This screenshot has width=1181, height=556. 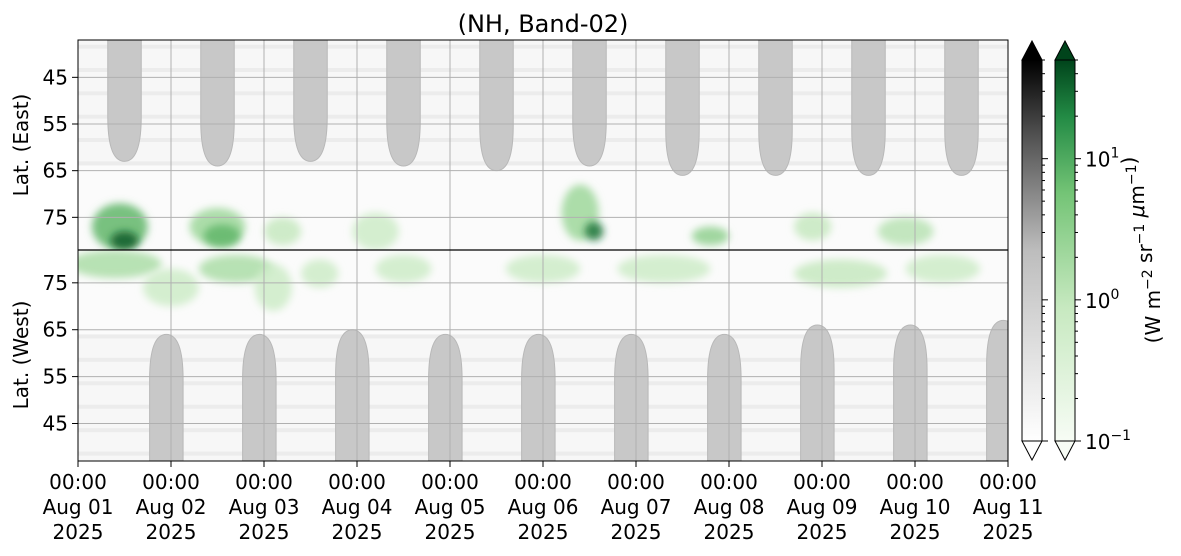 What do you see at coordinates (450, 507) in the screenshot?
I see `x-tick-label: 00:00 Aug 05 2025` at bounding box center [450, 507].